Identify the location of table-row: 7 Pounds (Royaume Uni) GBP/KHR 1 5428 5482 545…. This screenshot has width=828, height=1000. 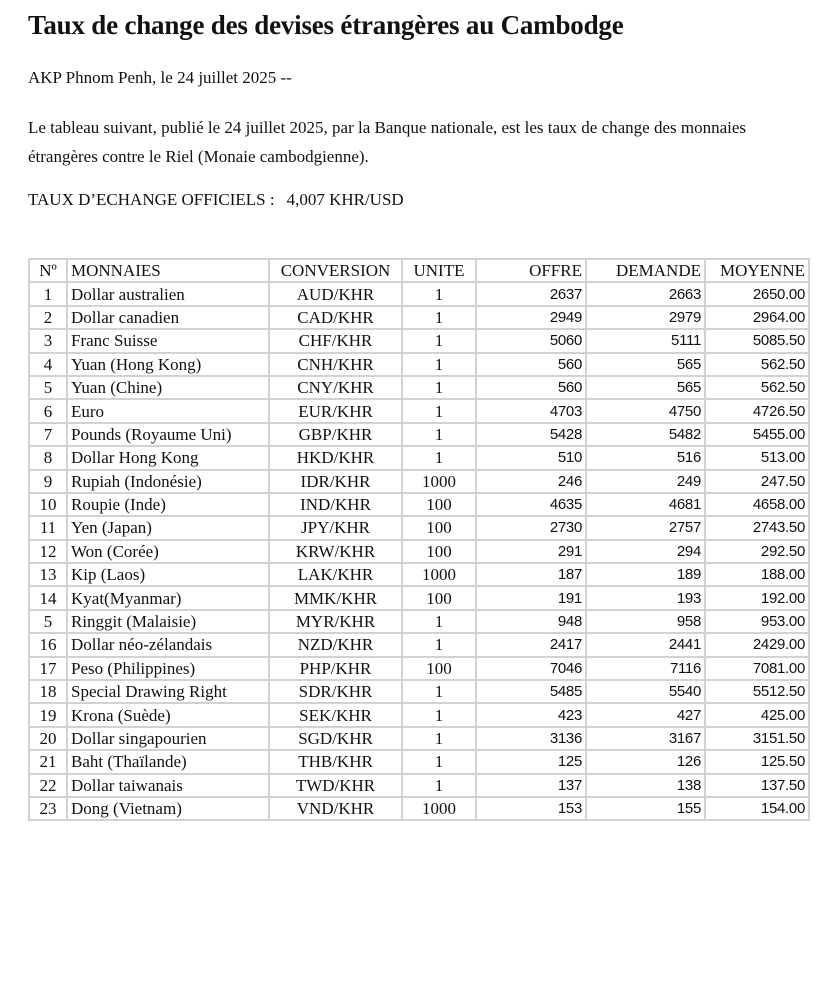
(419, 434).